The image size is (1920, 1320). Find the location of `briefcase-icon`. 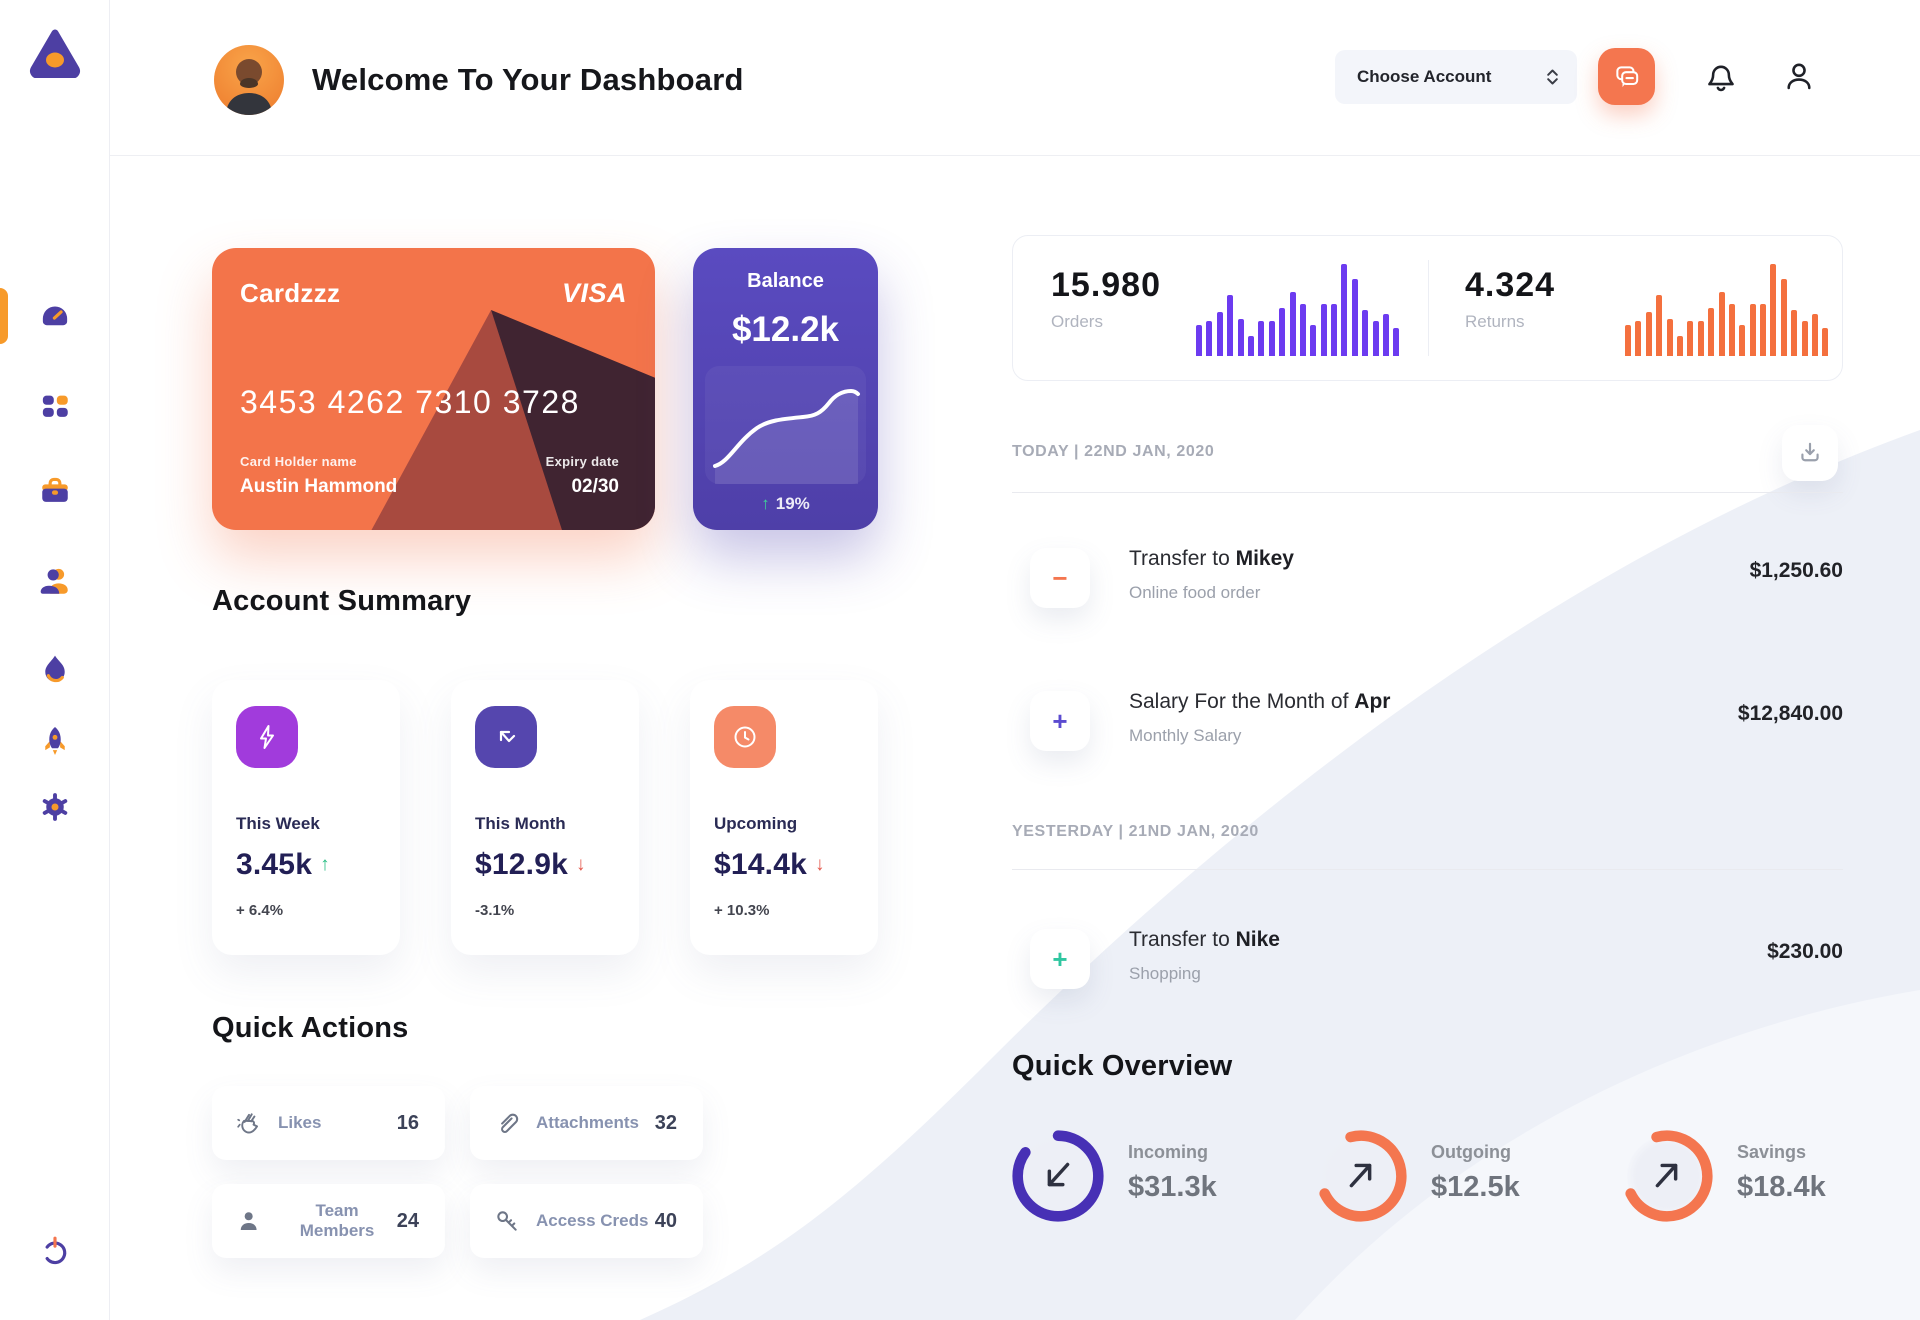

briefcase-icon is located at coordinates (55, 489).